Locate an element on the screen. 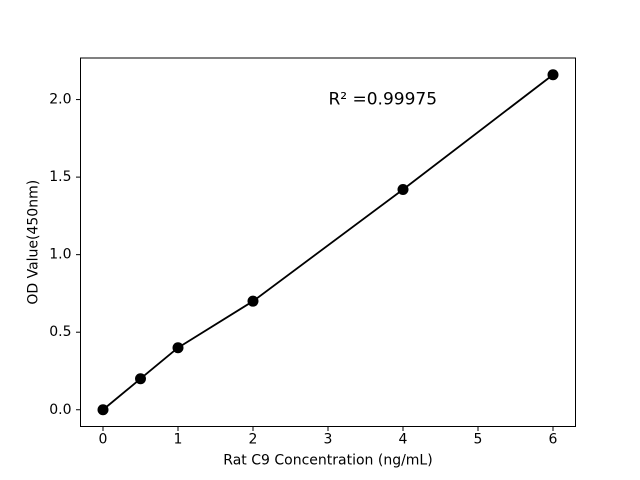  y-tick-label: 0.5 is located at coordinates (60, 332).